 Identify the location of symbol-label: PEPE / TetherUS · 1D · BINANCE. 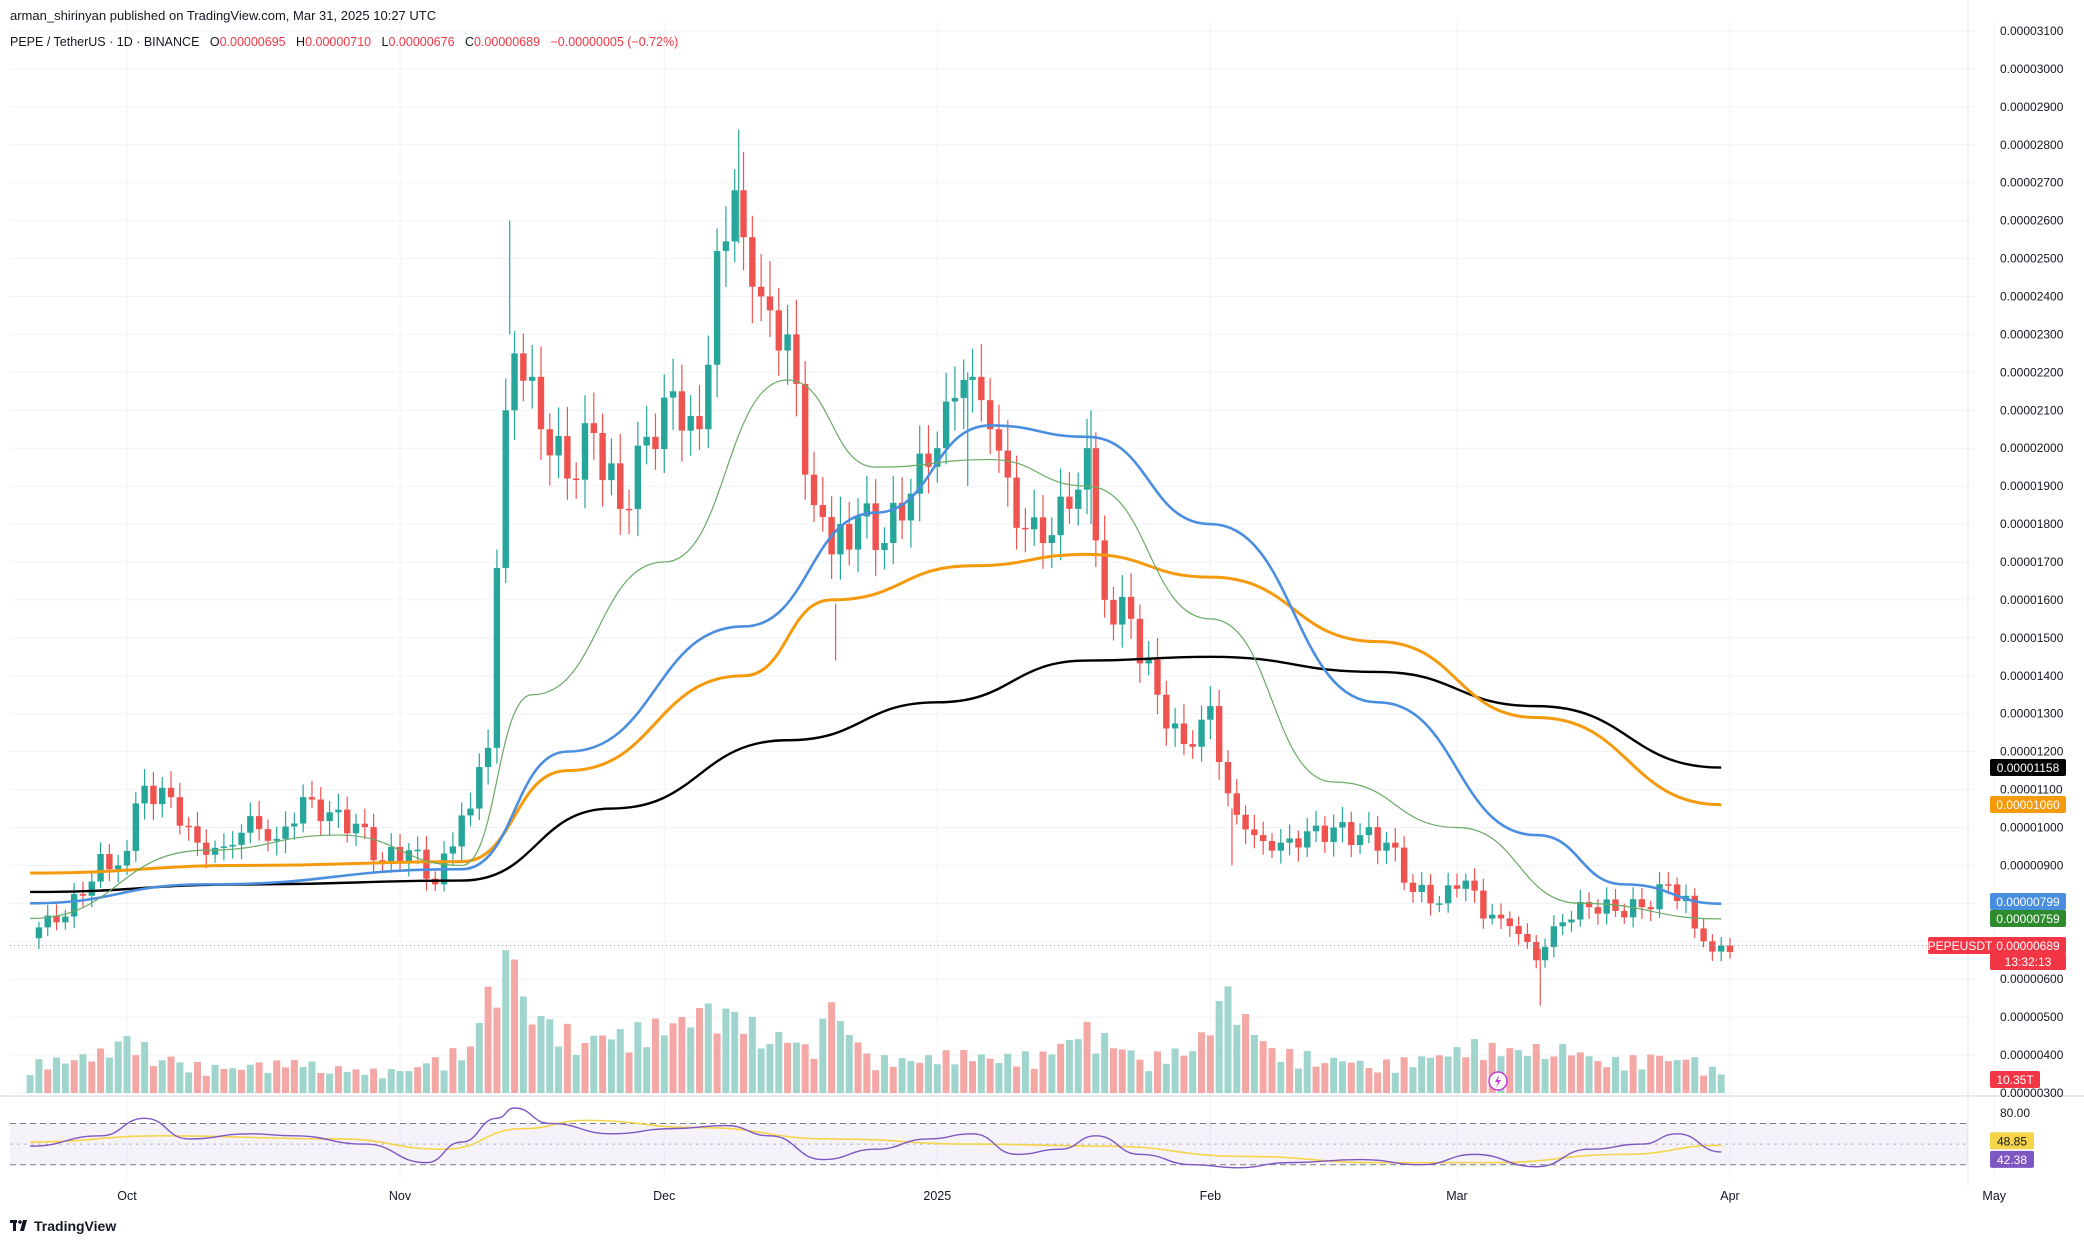
(105, 42).